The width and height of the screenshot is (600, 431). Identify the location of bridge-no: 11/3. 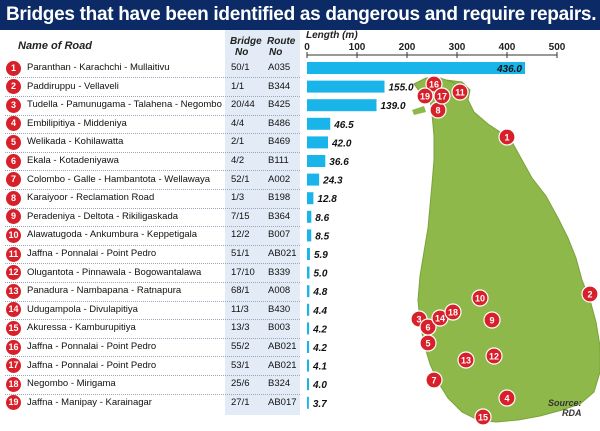
(240, 309).